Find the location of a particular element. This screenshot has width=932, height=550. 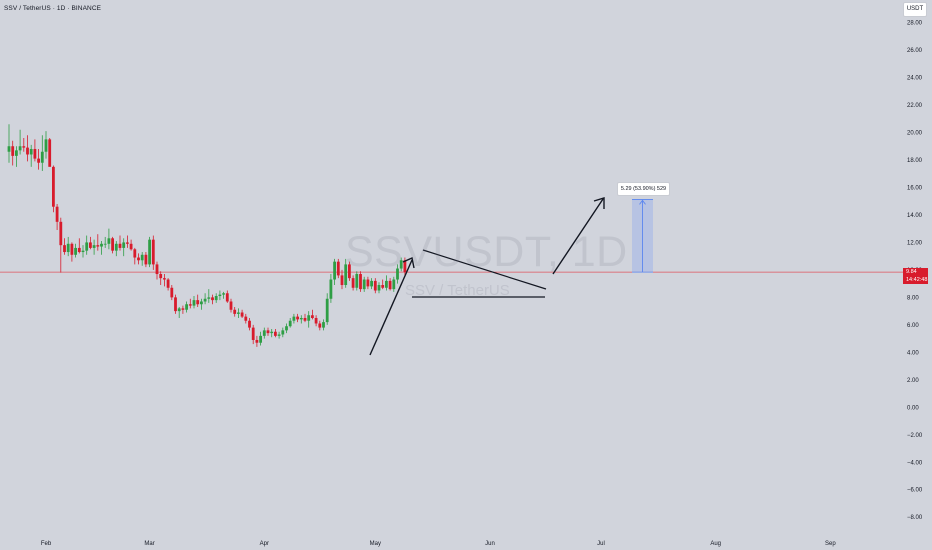

y-tick-label: 8.00 is located at coordinates (913, 298).